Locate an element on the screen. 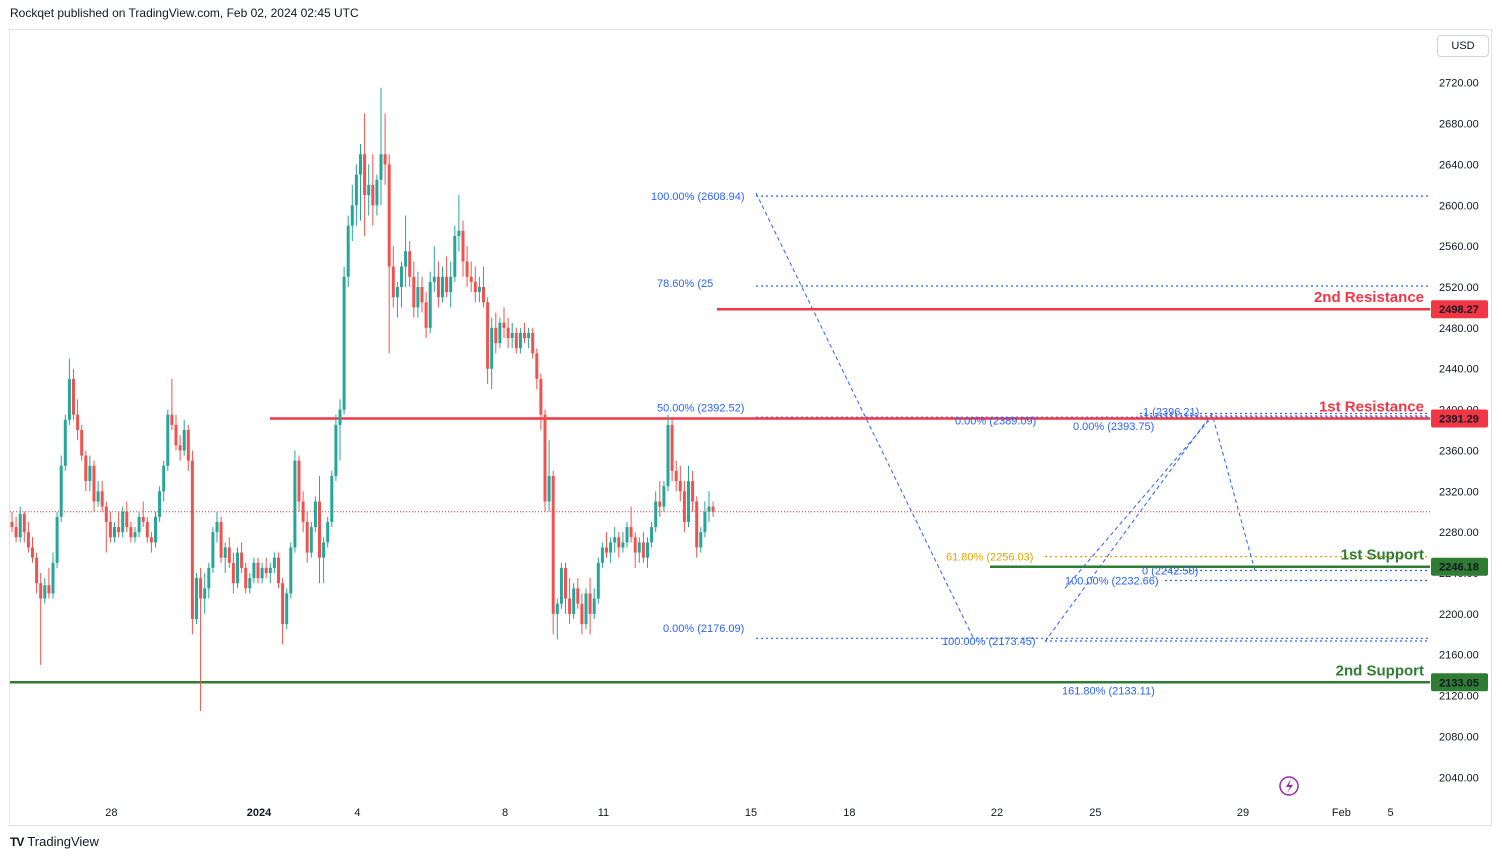  price-tags: 2498.27 2391.29 2246.18 2133.05 is located at coordinates (1459, 496).